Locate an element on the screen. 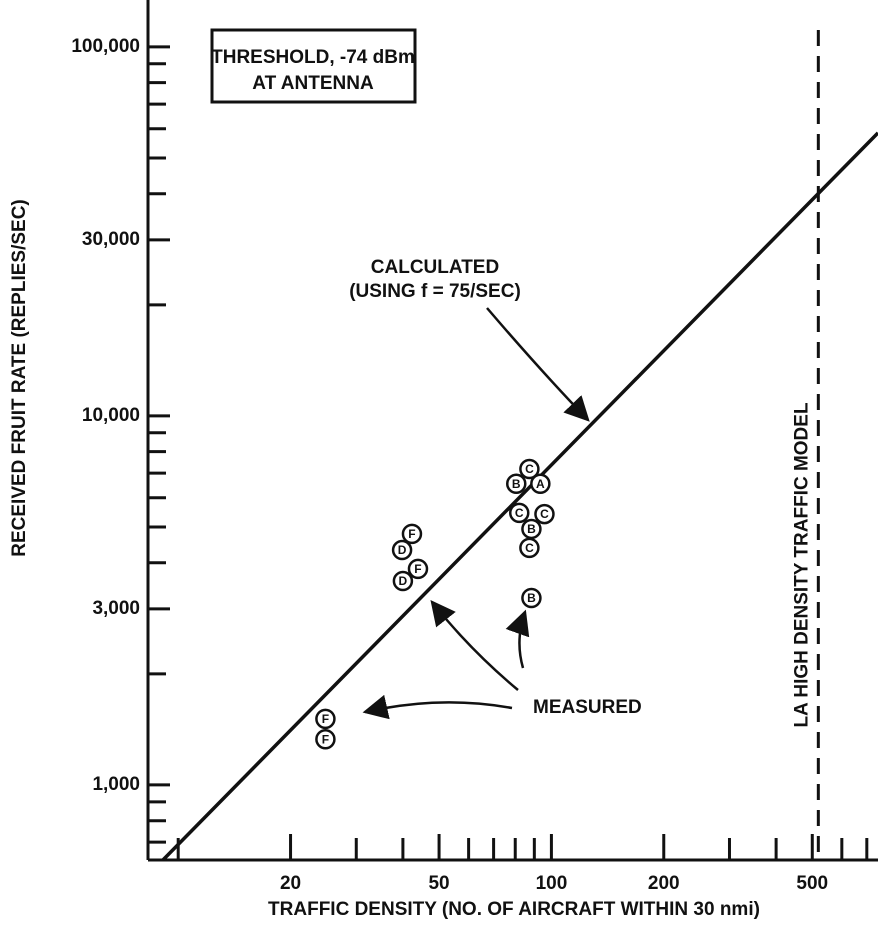 The width and height of the screenshot is (878, 933). x-tick-label: 200 is located at coordinates (664, 883).